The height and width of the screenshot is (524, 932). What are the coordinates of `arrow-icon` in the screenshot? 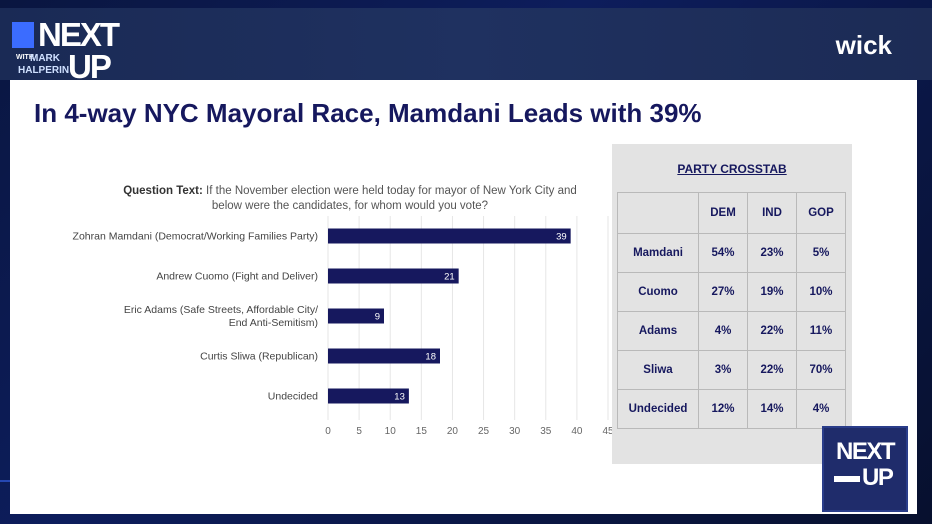 It's located at (847, 479).